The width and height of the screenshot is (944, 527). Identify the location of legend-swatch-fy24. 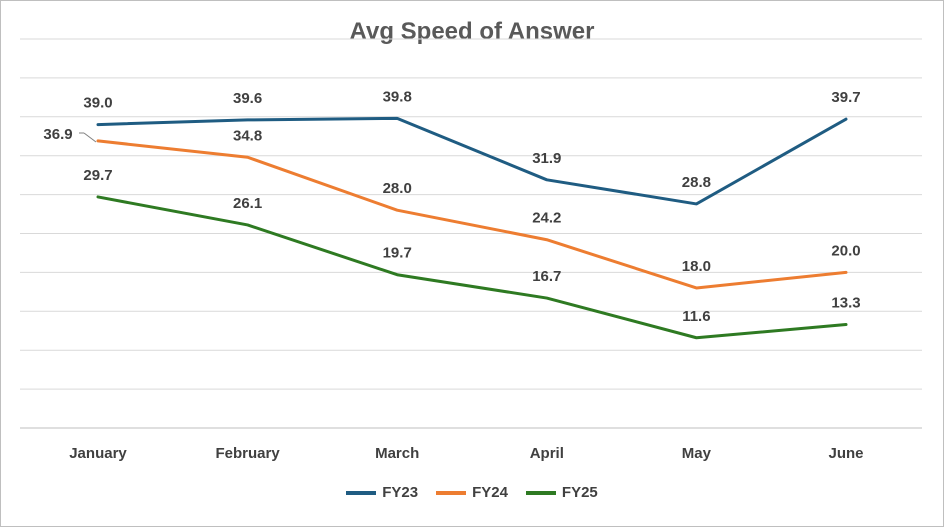
(451, 492).